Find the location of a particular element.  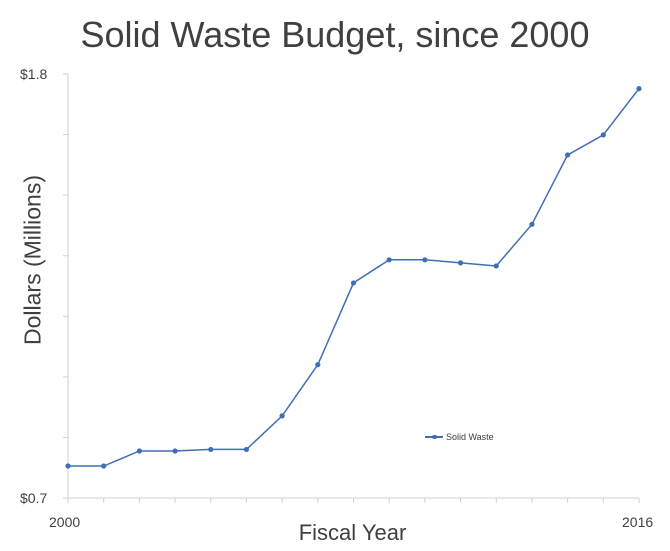

chart-title: Solid Waste Budget, since 2000 is located at coordinates (335, 34).